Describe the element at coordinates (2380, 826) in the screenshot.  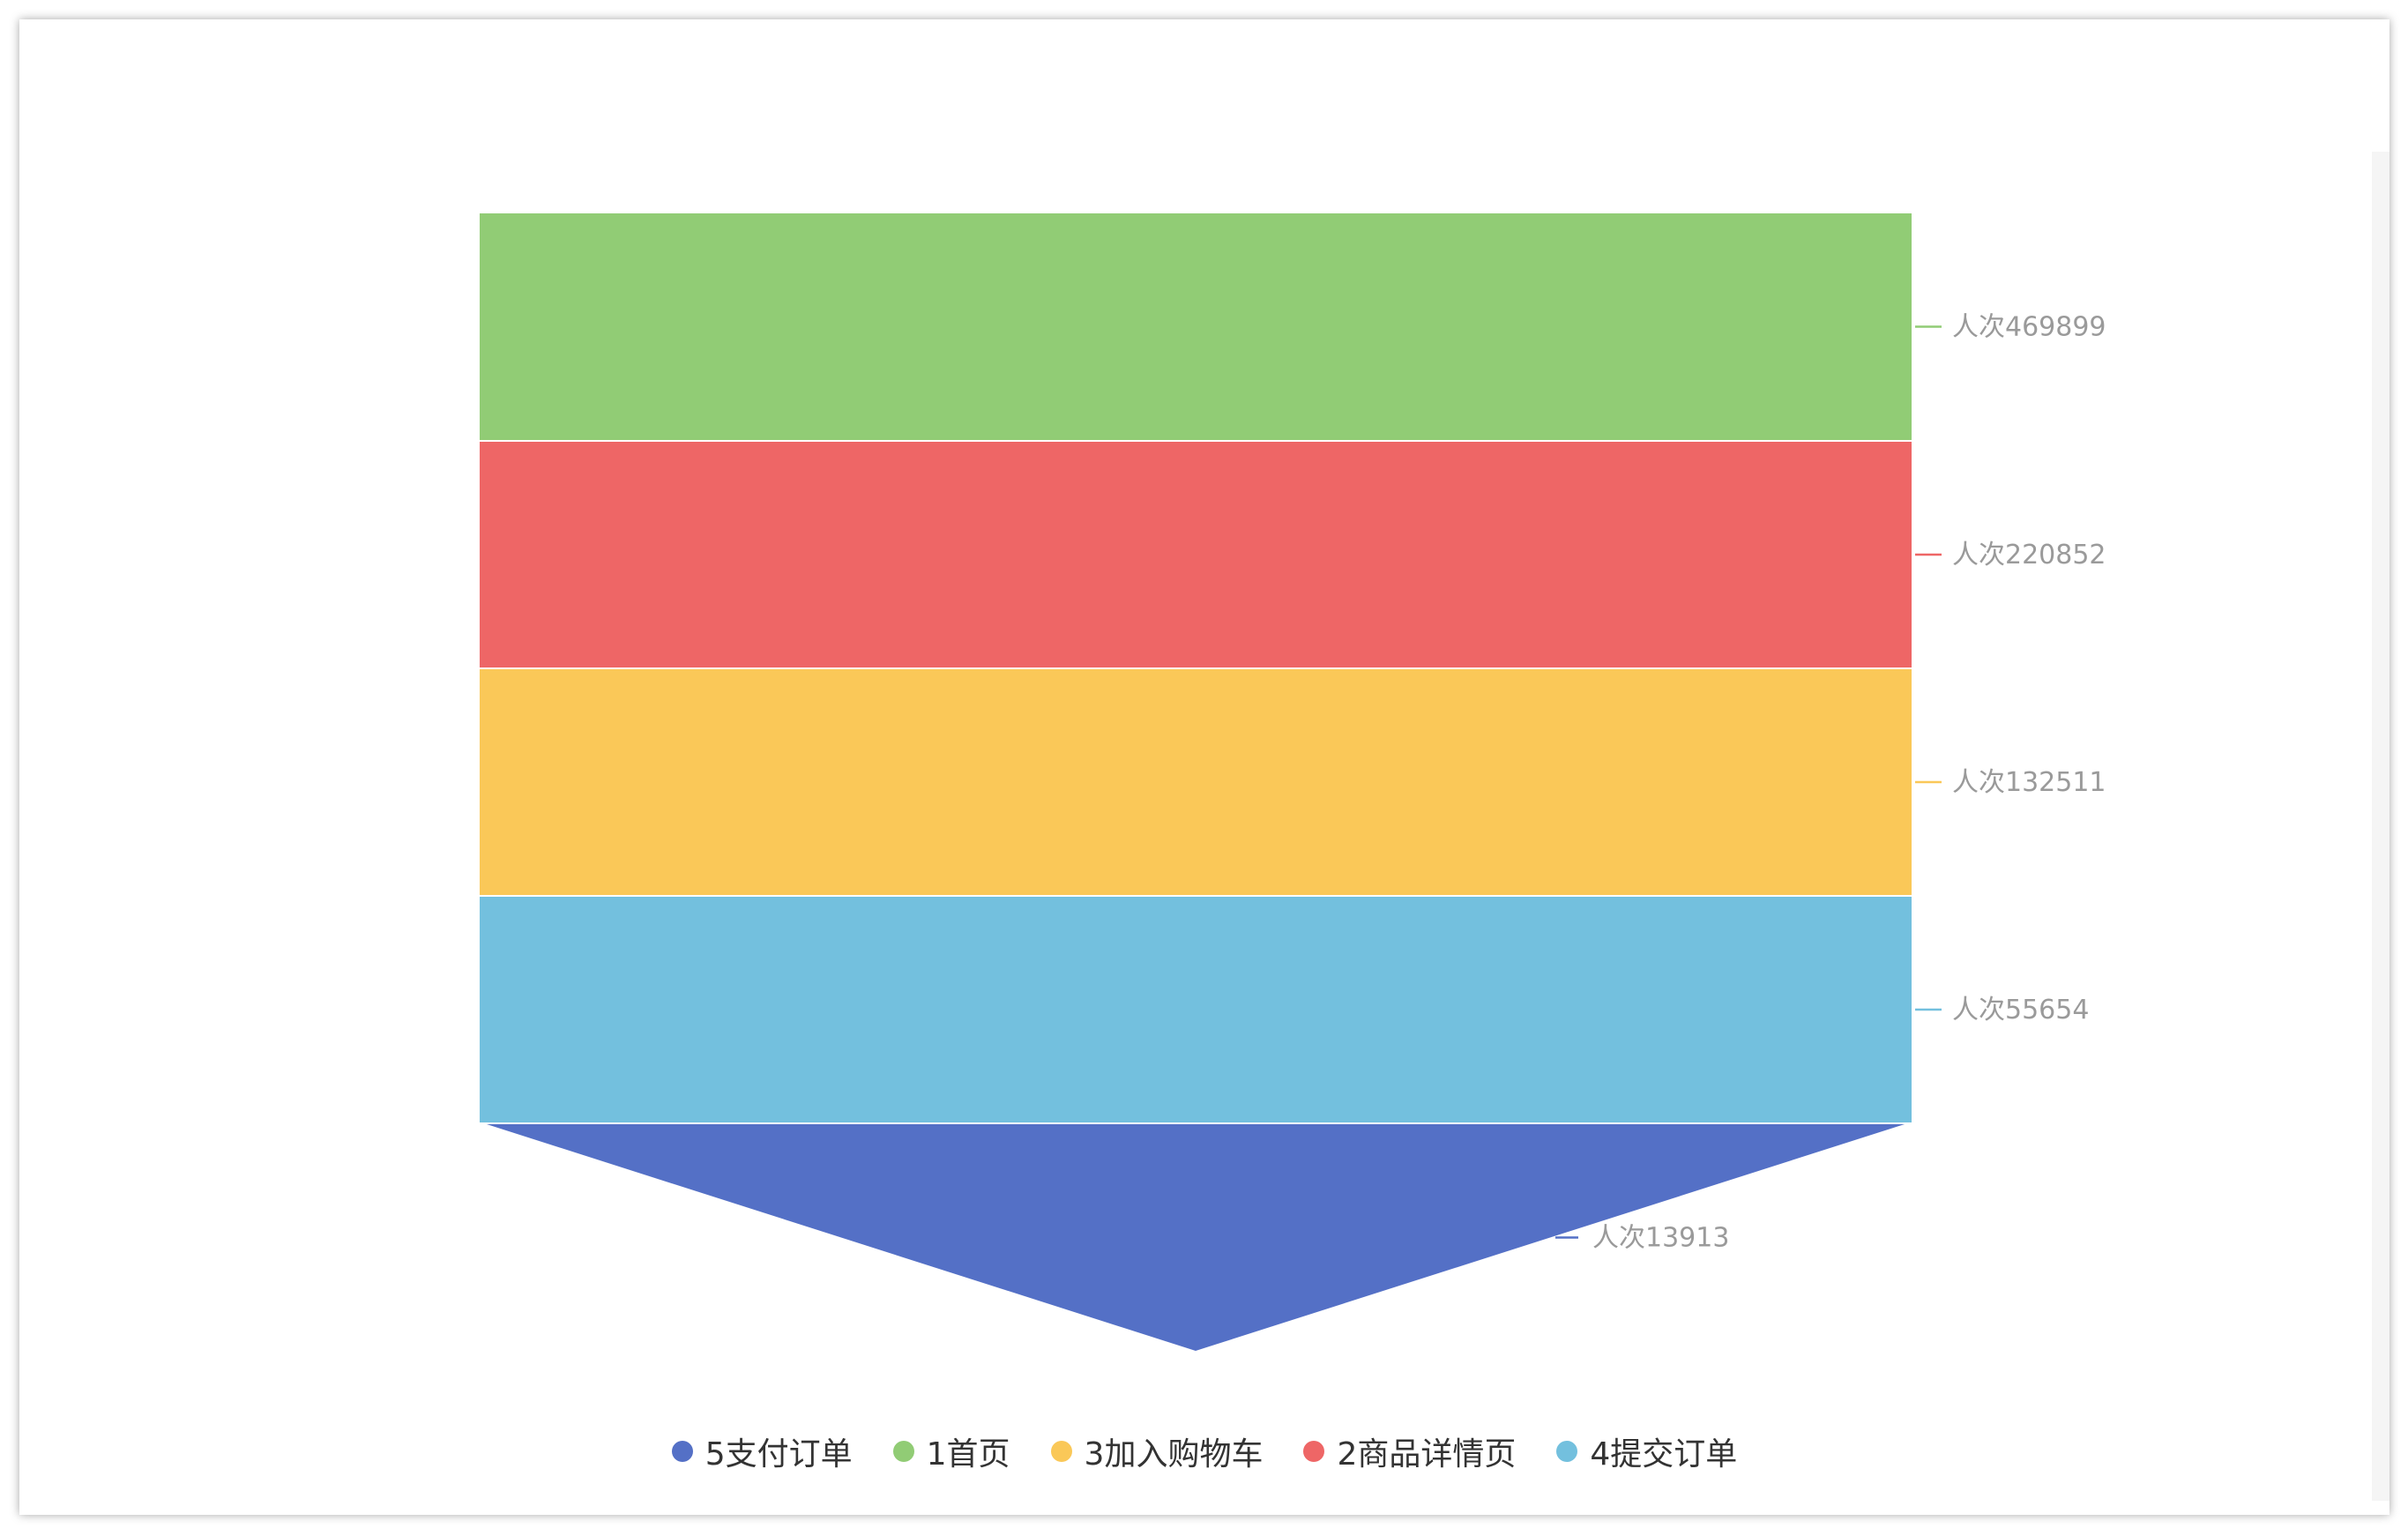
I see `panel-edge` at that location.